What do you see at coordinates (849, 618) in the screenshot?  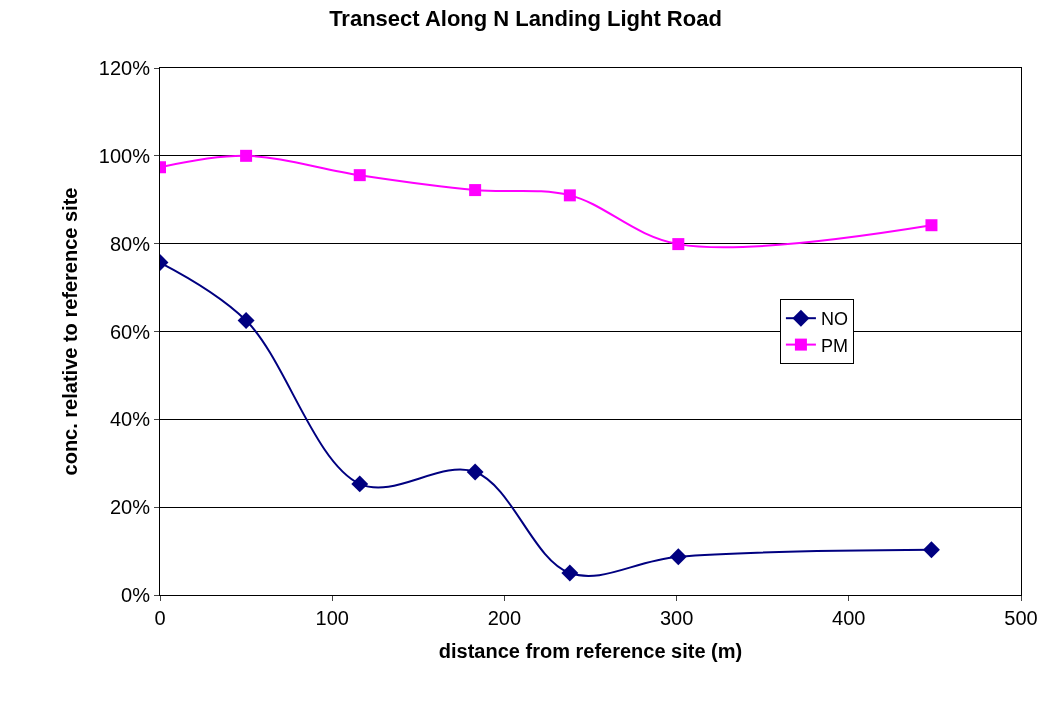 I see `x-tick-label: 400` at bounding box center [849, 618].